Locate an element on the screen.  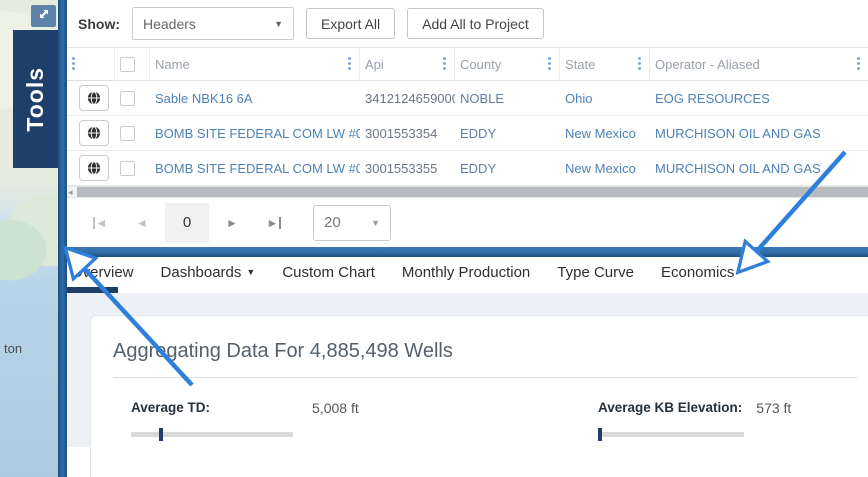
well-name-link: Sable NBK16 6A is located at coordinates (204, 98).